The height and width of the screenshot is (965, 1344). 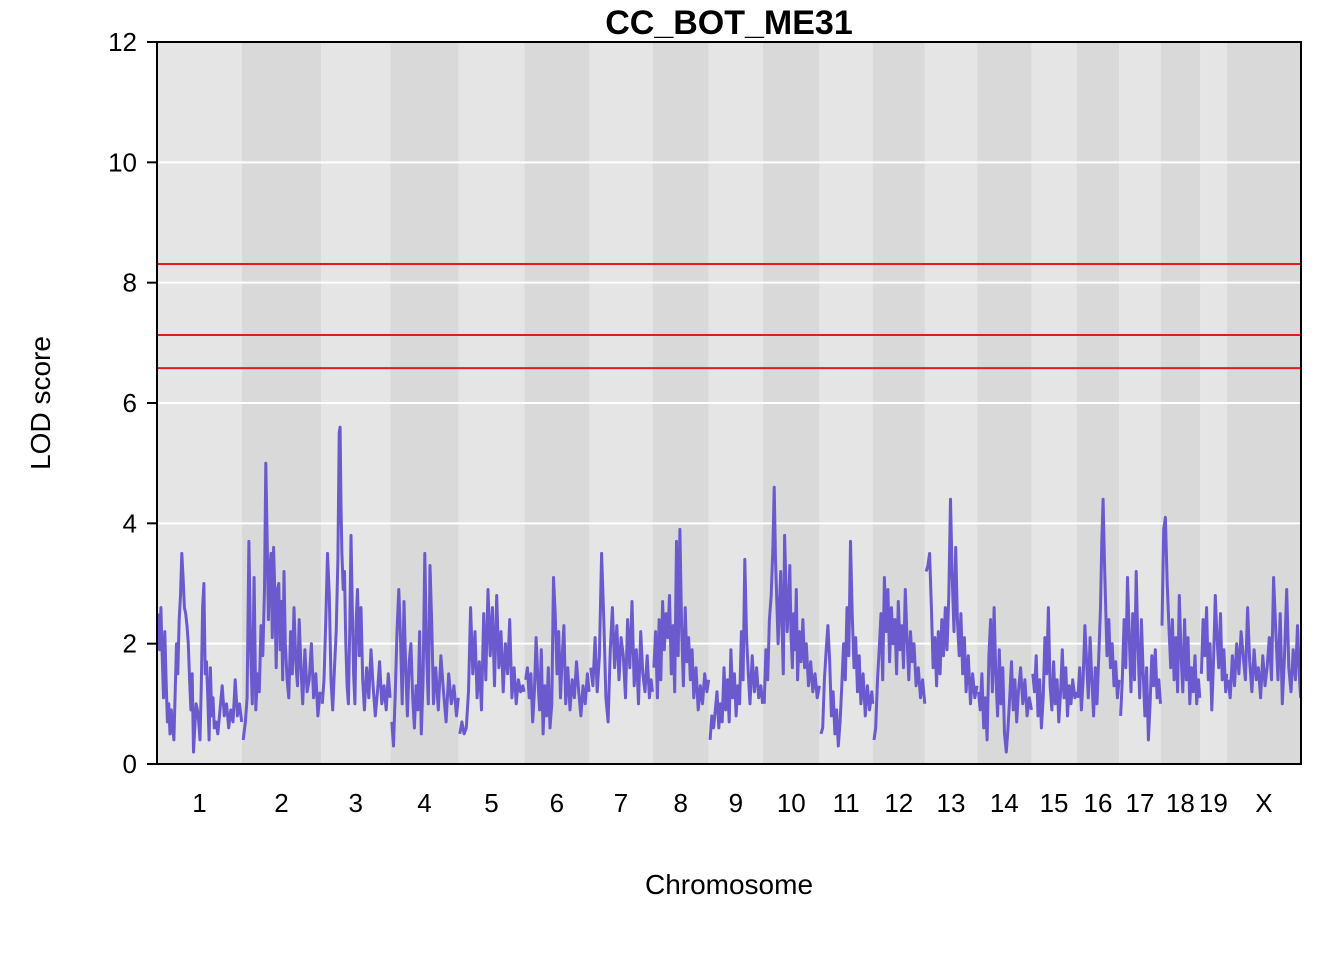 I want to click on threshold-lines, so click(x=729, y=316).